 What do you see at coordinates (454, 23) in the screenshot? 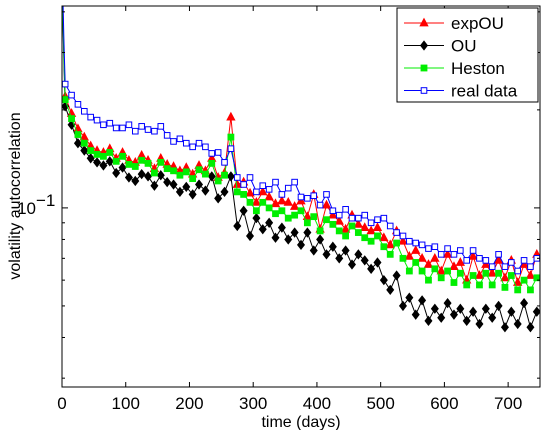
I see `legend-item-expou: expOU` at bounding box center [454, 23].